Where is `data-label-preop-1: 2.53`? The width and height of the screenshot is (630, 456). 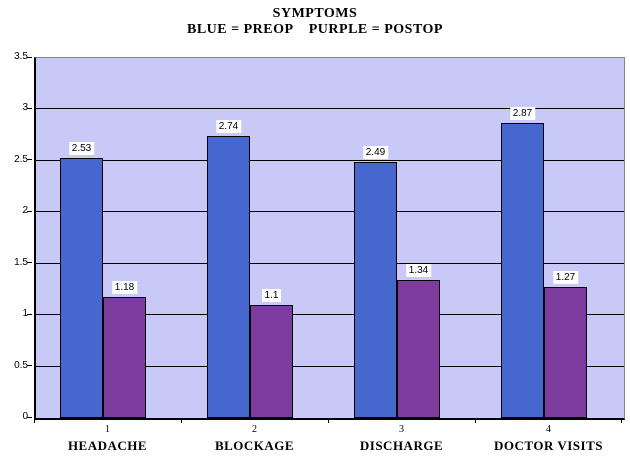 data-label-preop-1: 2.53 is located at coordinates (81, 148).